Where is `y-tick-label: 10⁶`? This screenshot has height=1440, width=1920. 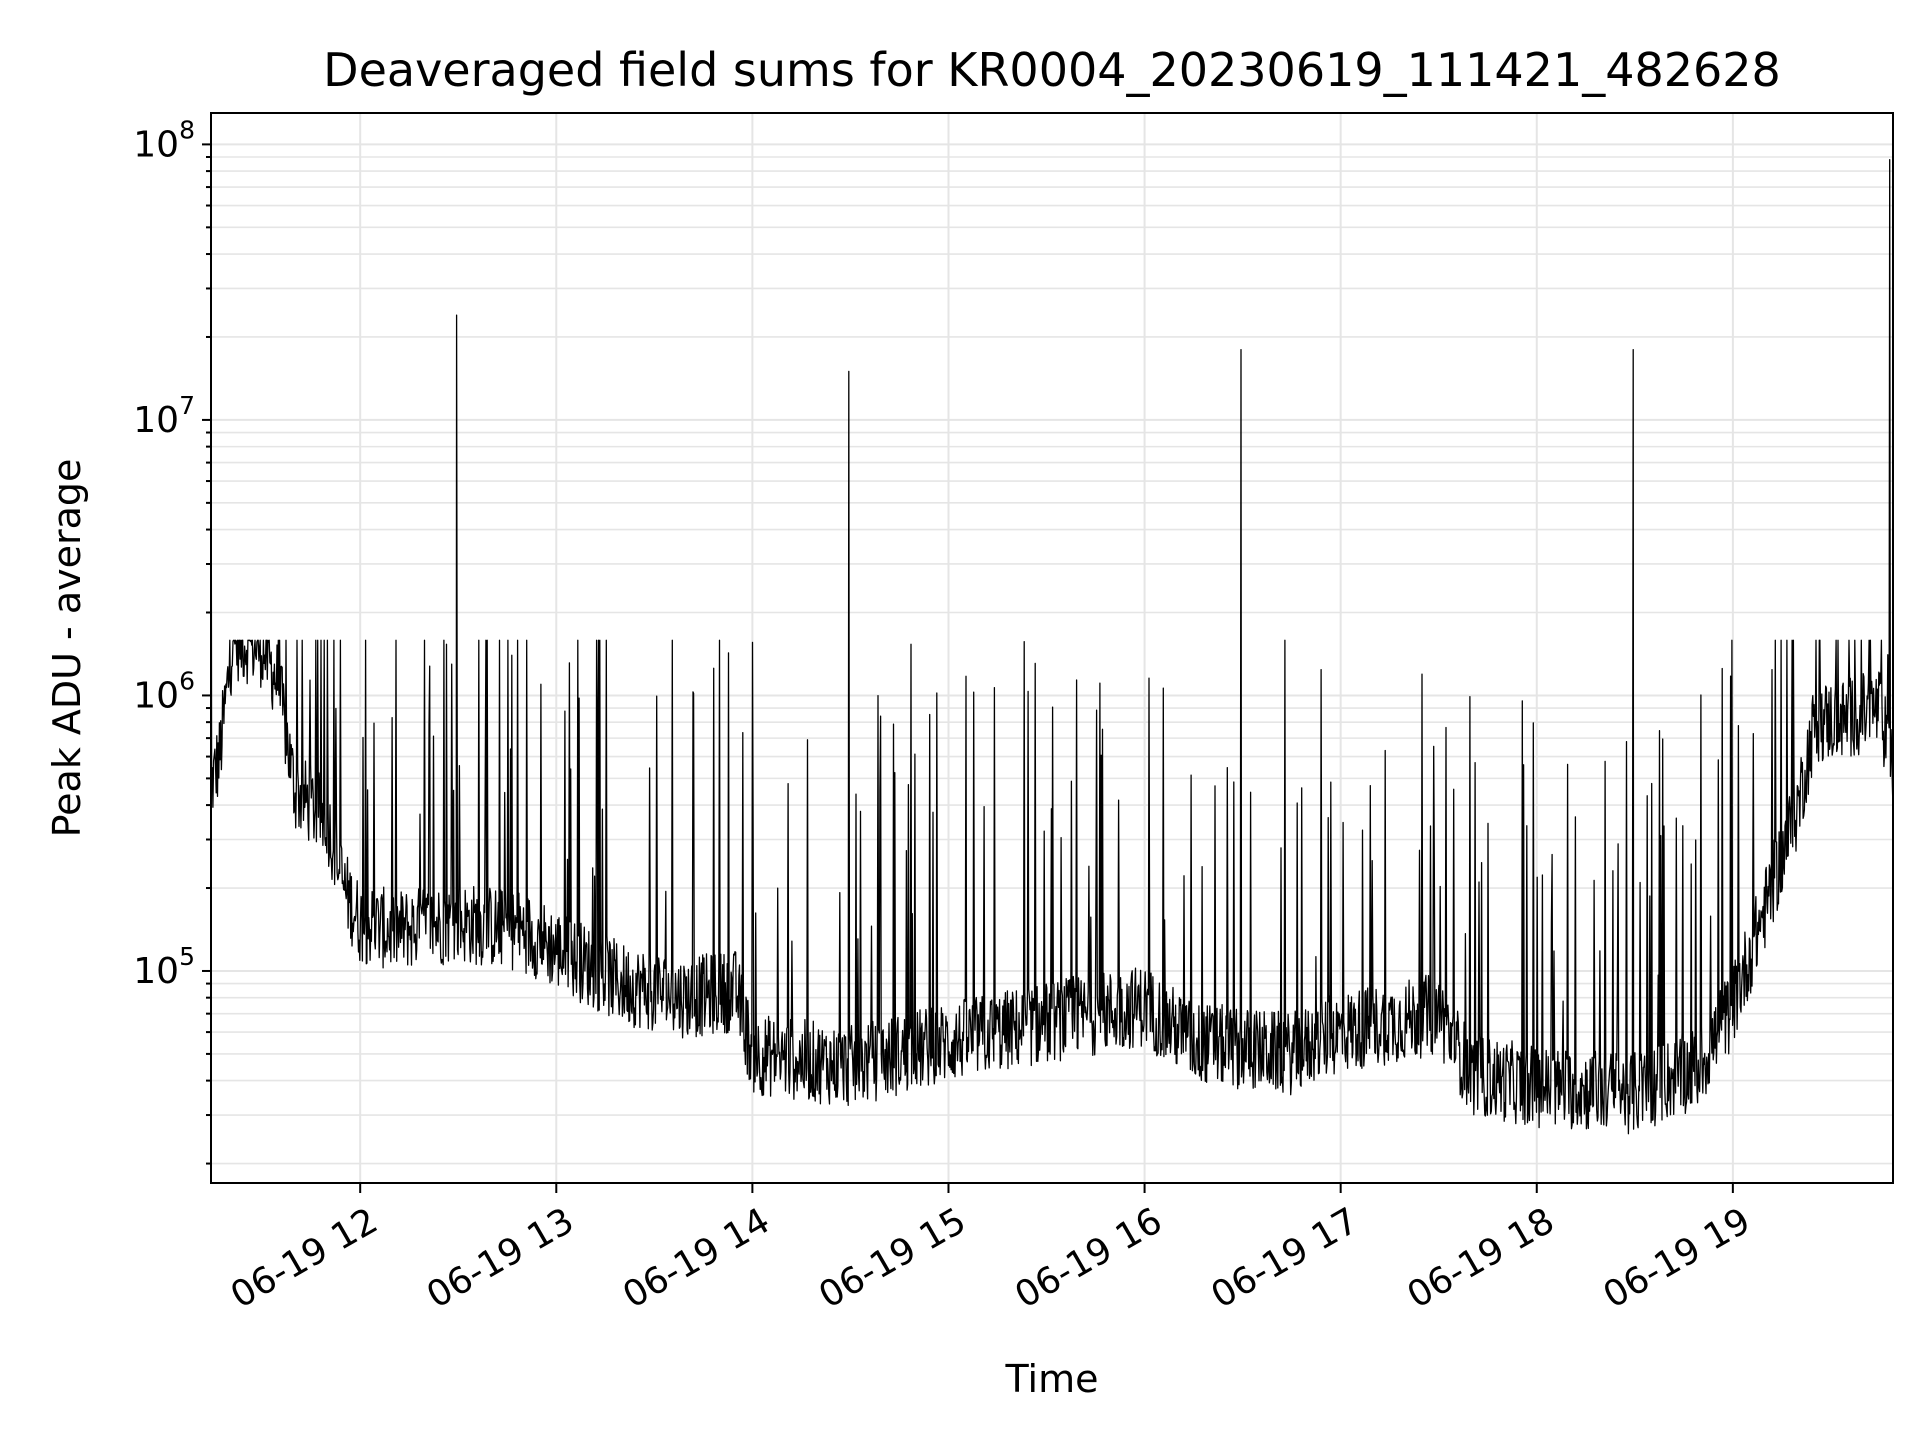 y-tick-label: 10⁶ is located at coordinates (164, 691).